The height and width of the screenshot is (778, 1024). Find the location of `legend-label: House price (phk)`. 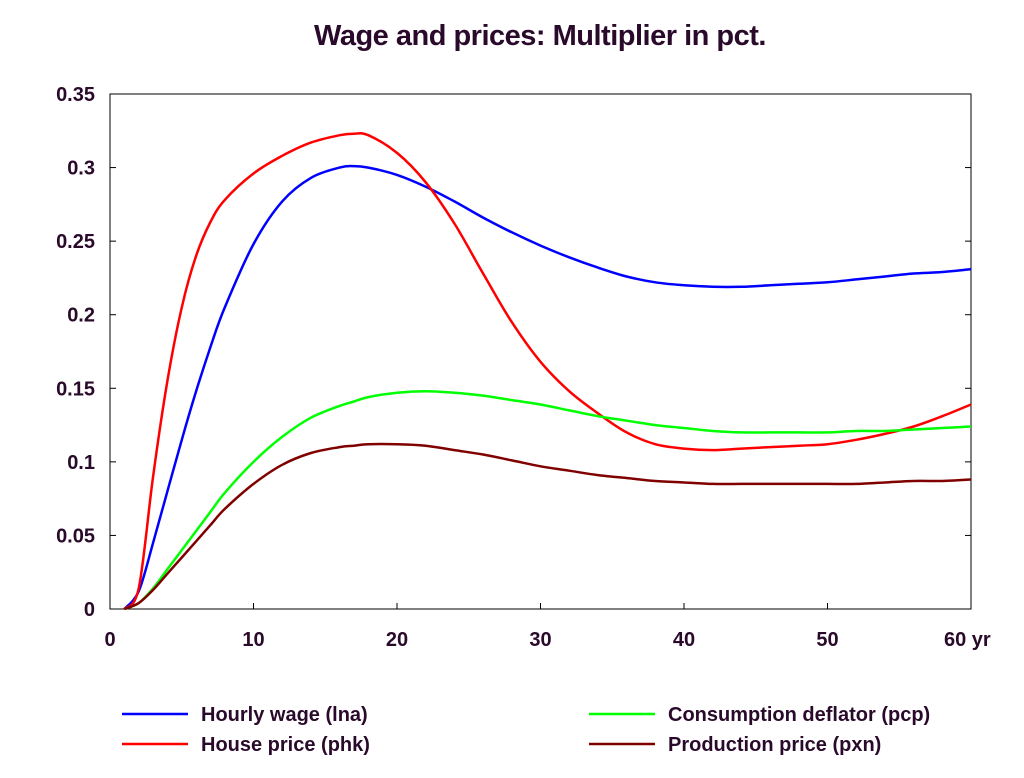

legend-label: House price (phk) is located at coordinates (285, 745).